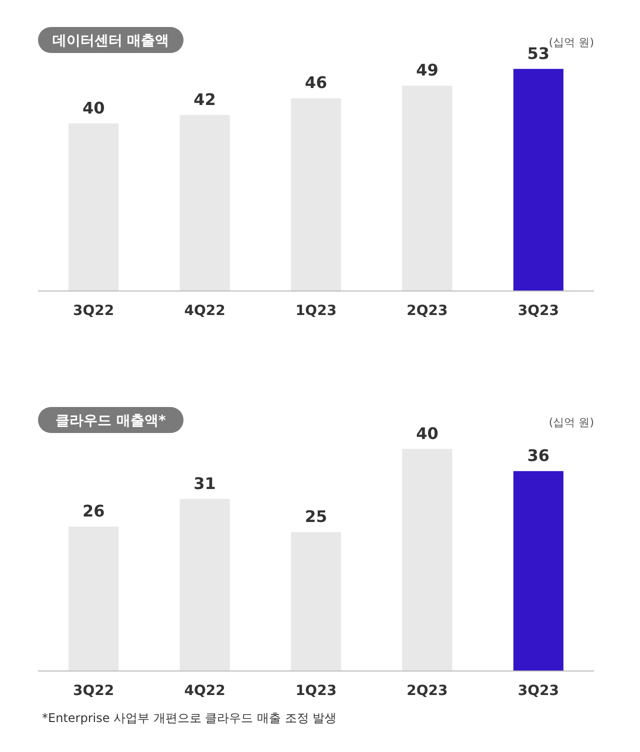  What do you see at coordinates (189, 718) in the screenshot?
I see `text: *Enterprise 사업부 개편으로 클라우드 매출 조정 발생` at bounding box center [189, 718].